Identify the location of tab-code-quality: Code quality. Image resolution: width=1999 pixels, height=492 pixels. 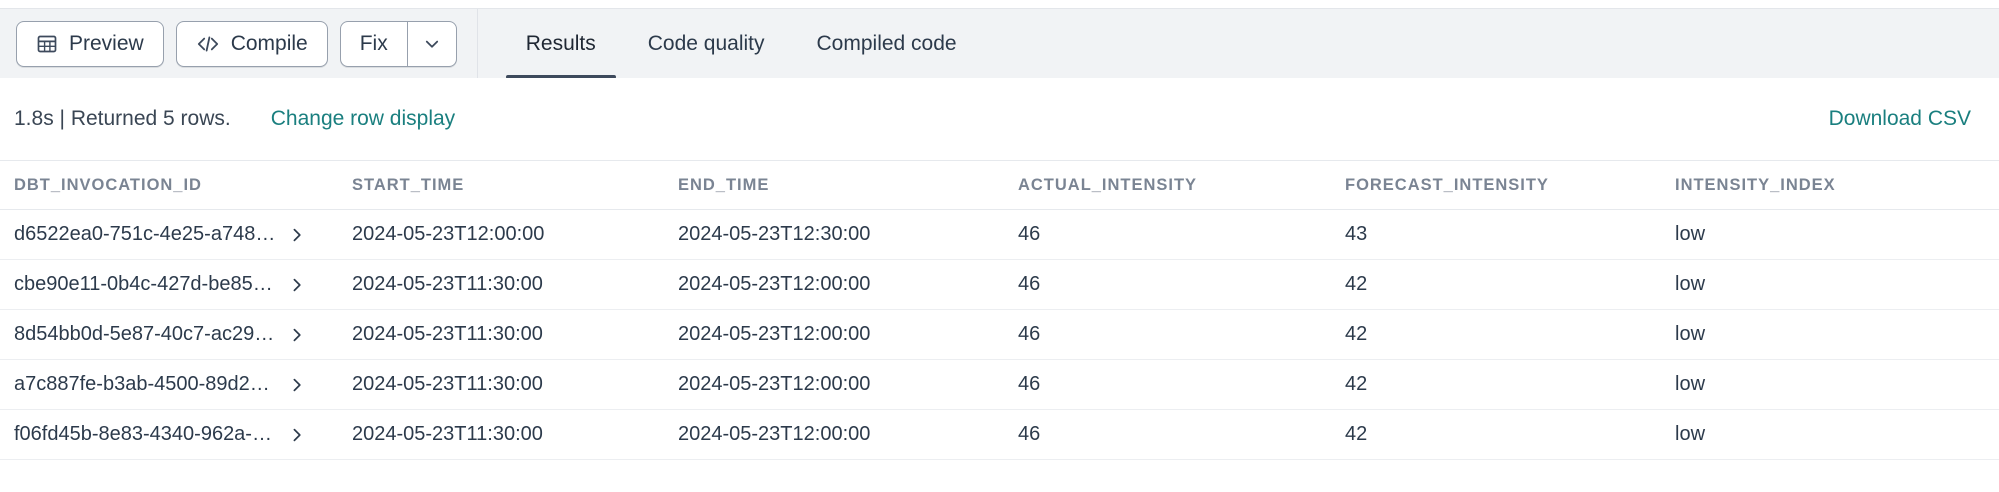
(706, 44).